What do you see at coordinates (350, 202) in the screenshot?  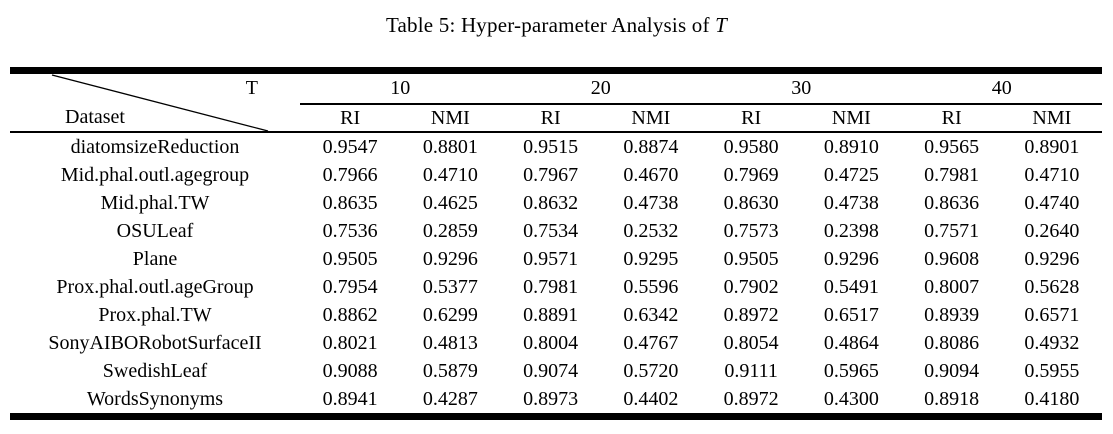 I see `value-cell: 0.8635` at bounding box center [350, 202].